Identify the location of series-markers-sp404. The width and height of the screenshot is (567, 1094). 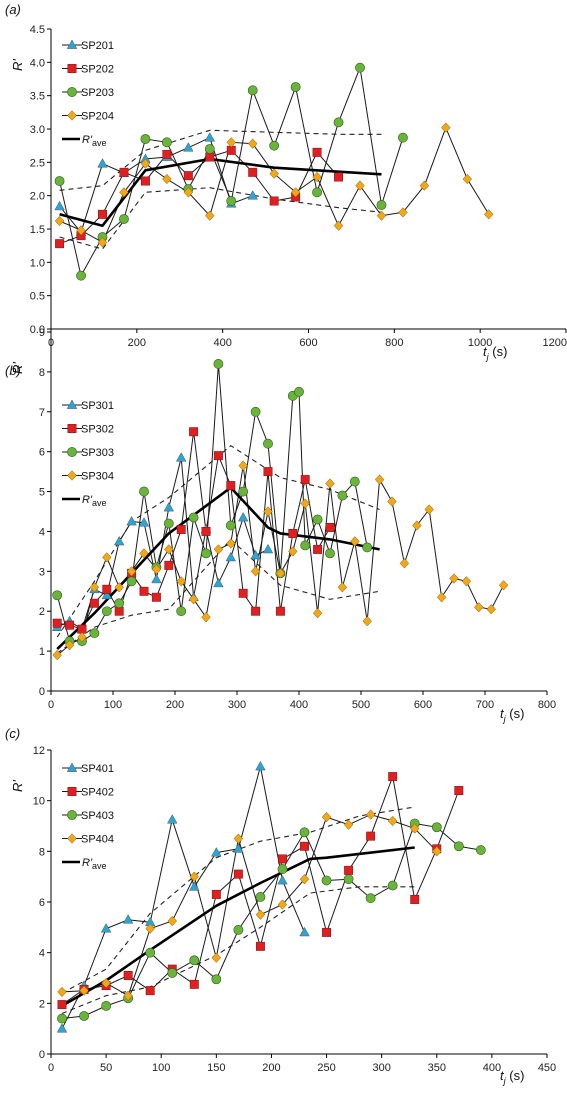
(249, 905).